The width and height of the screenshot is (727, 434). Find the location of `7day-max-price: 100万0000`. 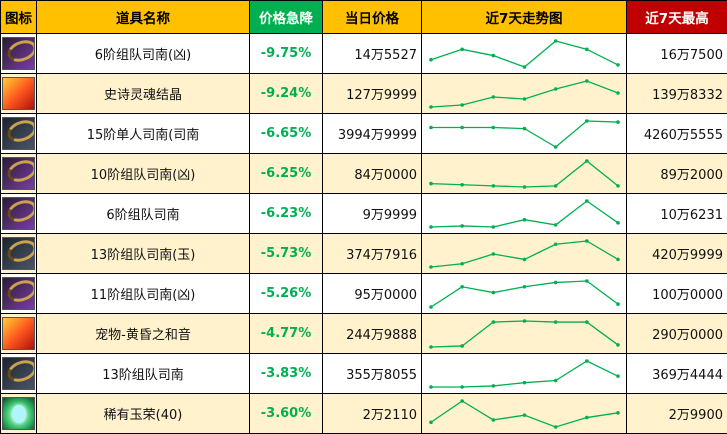

7day-max-price: 100万0000 is located at coordinates (676, 293).